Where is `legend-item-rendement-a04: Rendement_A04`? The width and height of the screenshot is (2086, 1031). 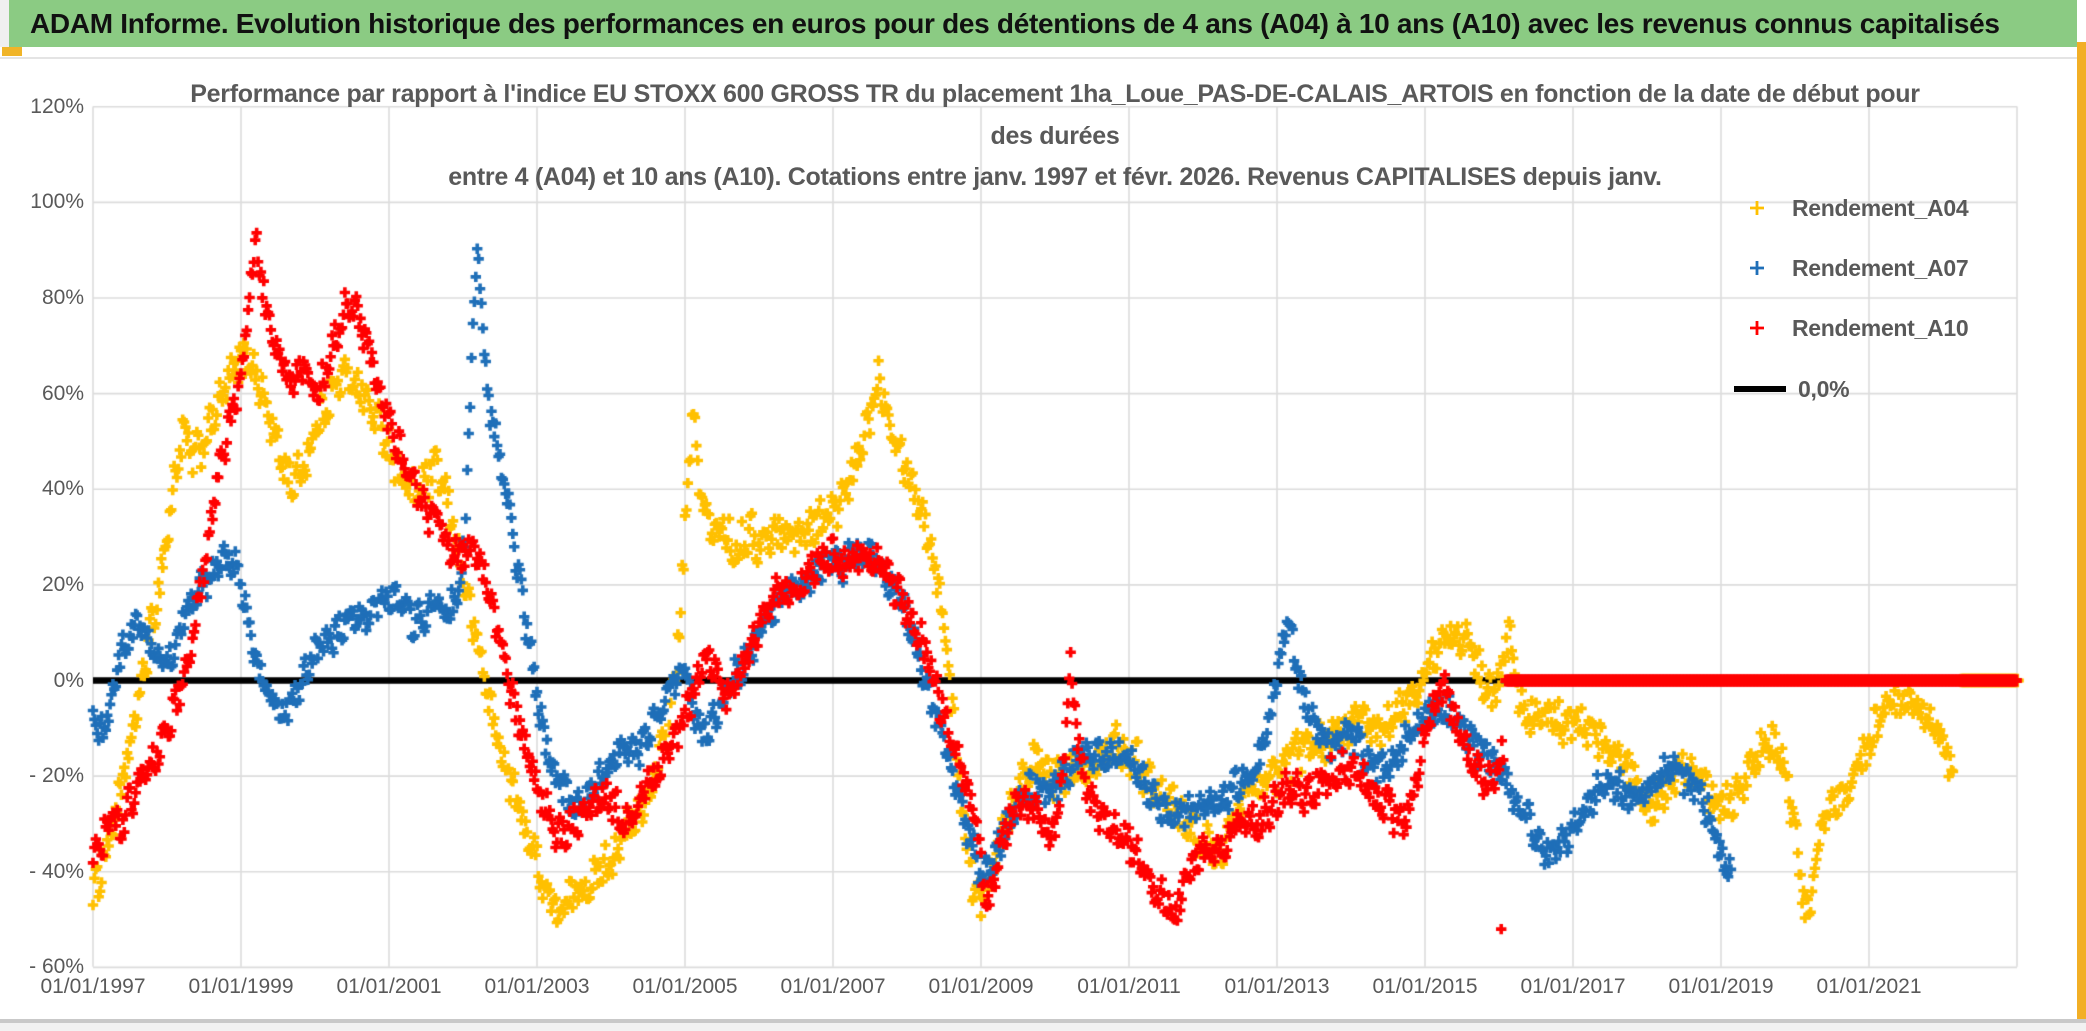 legend-item-rendement-a04: Rendement_A04 is located at coordinates (1851, 208).